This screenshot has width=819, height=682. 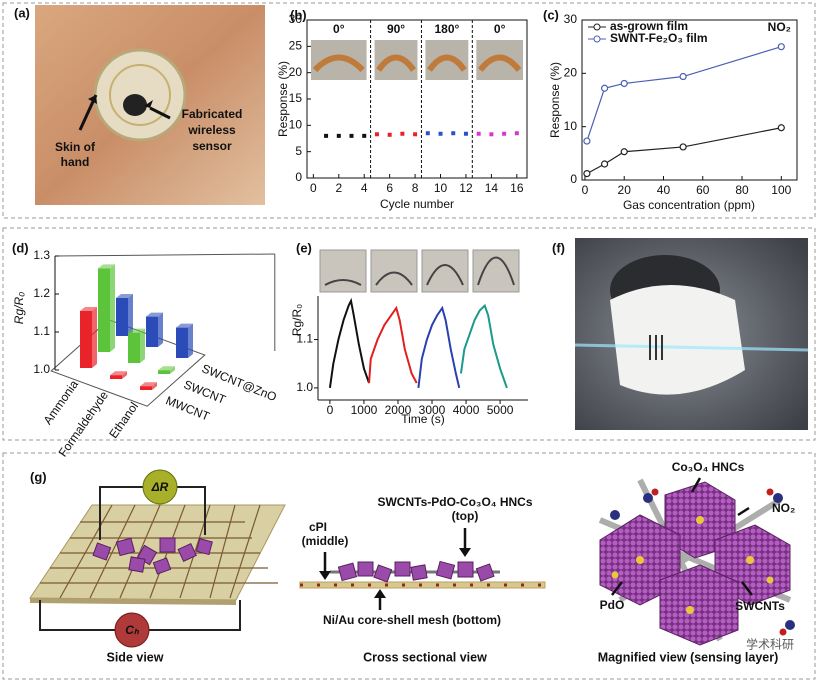 I want to click on watermark: 学术科研, so click(x=770, y=644).